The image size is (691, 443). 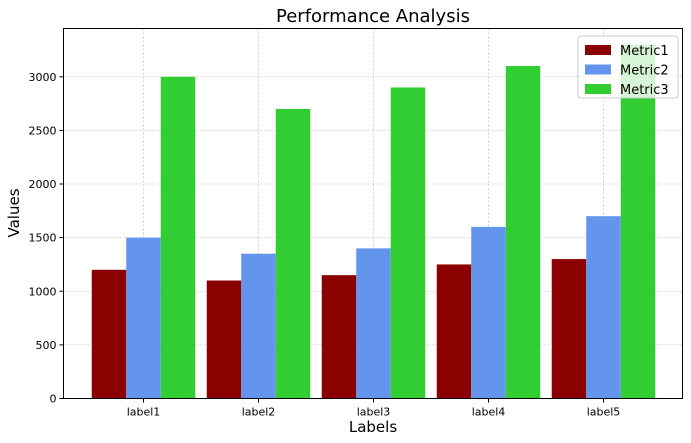 What do you see at coordinates (488, 312) in the screenshot?
I see `bar-metric2-label4` at bounding box center [488, 312].